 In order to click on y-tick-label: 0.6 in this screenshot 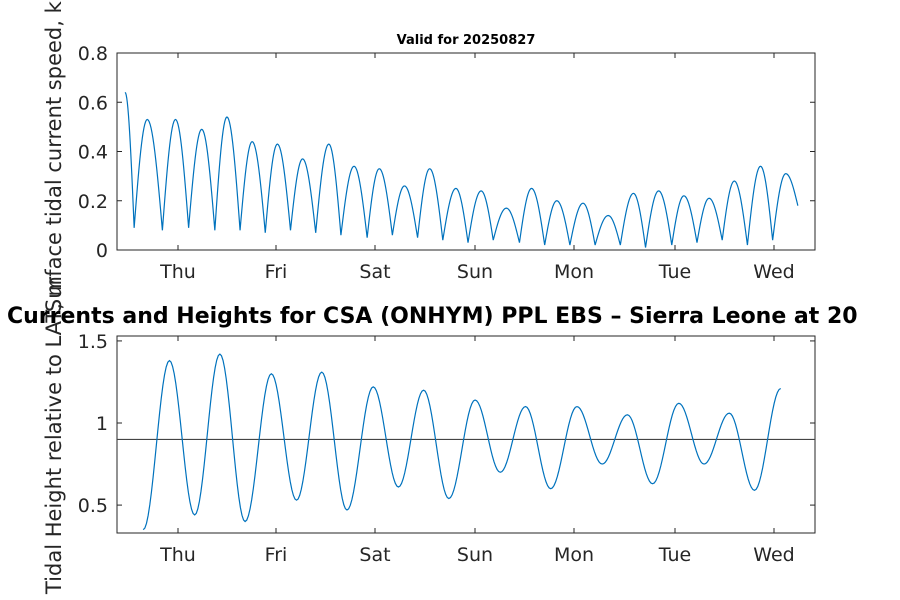, I will do `click(93, 103)`.